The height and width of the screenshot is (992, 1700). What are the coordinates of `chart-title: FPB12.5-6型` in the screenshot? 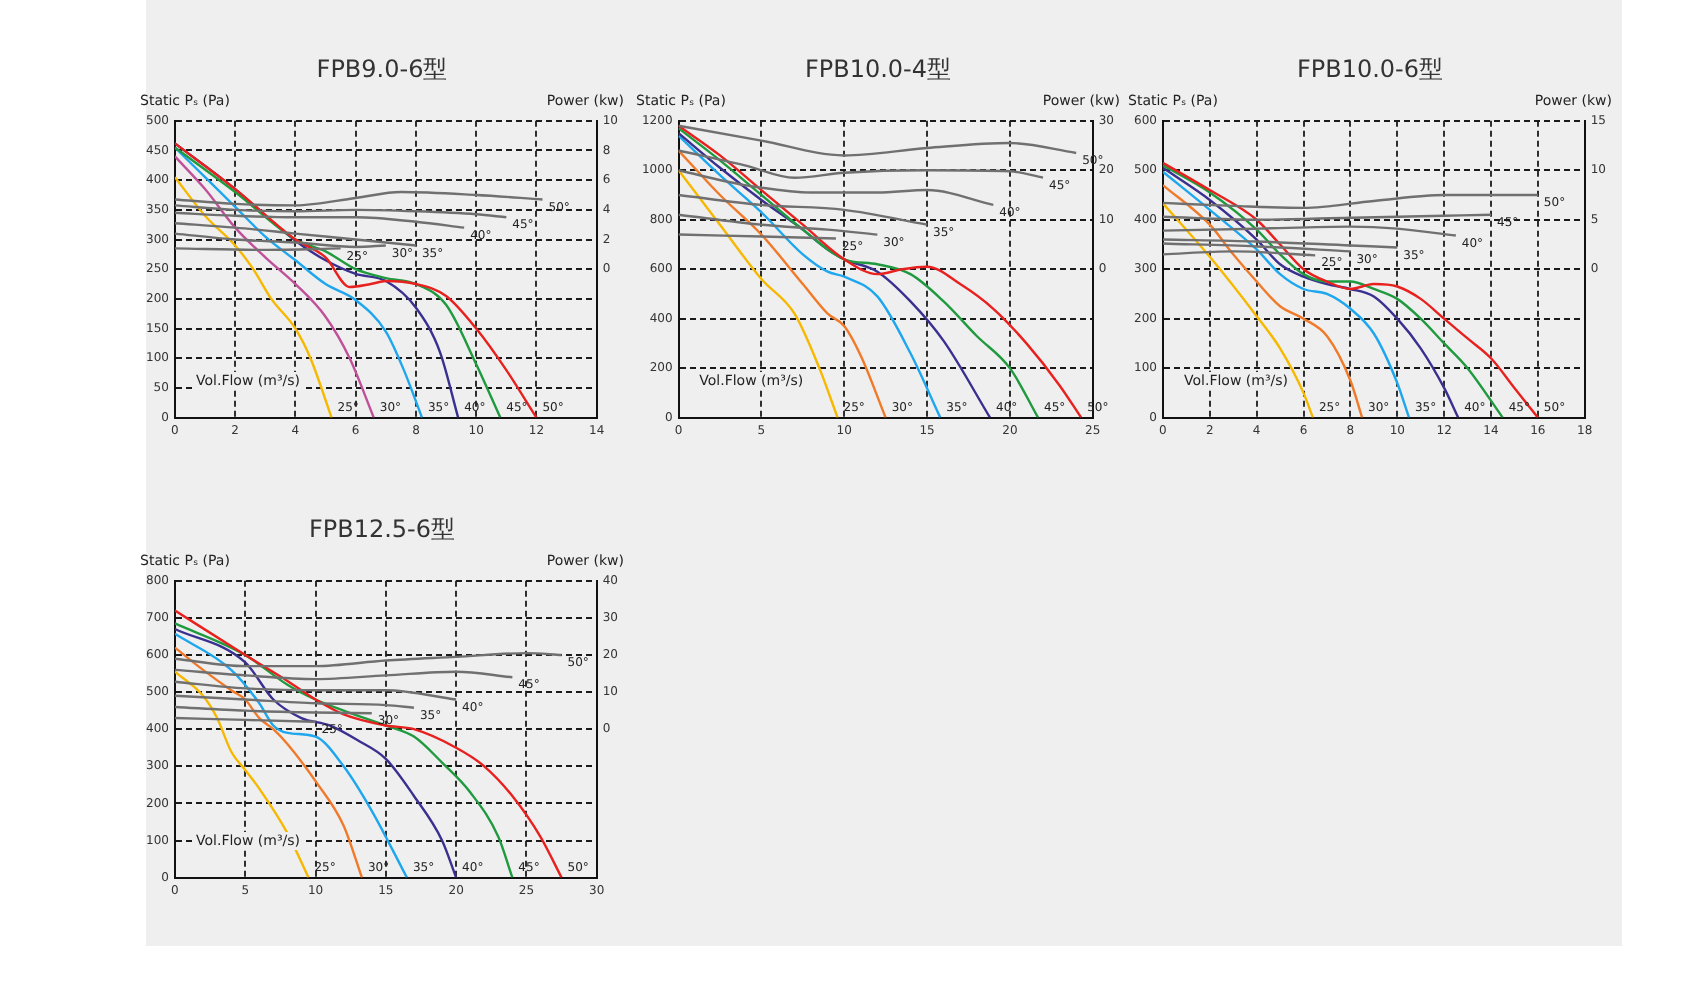 It's located at (382, 528).